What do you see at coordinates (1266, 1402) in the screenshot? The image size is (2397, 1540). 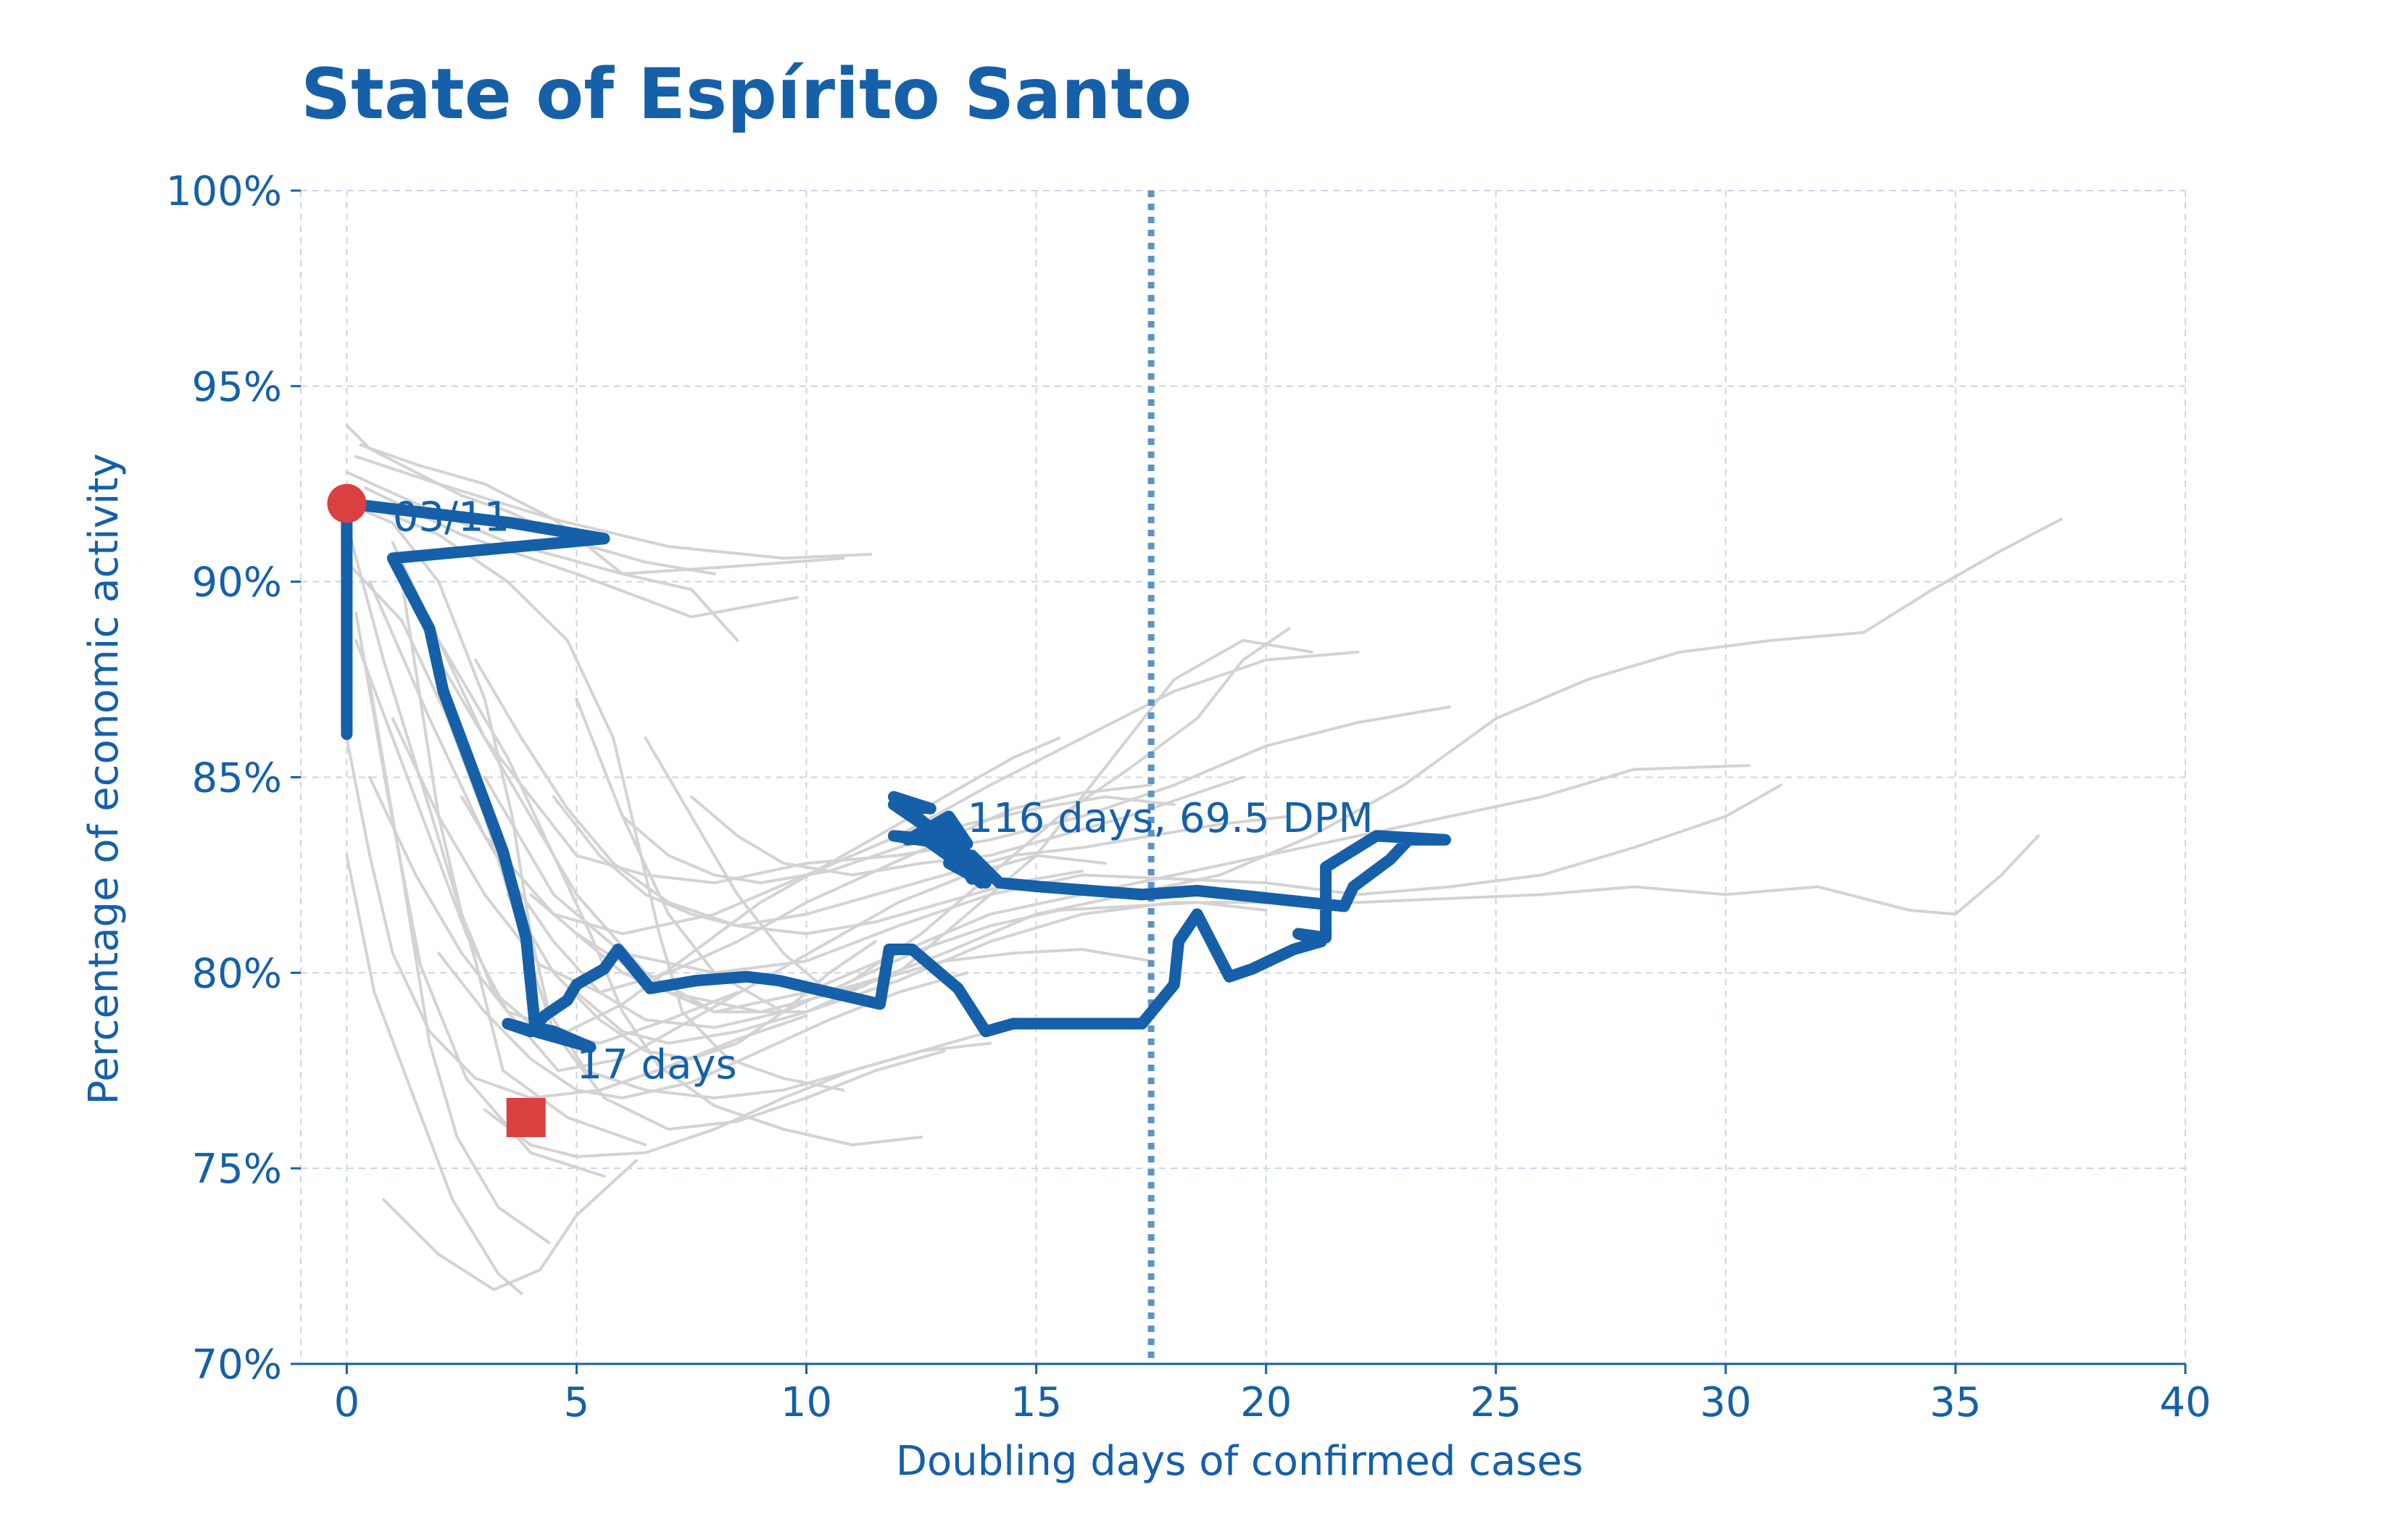 I see `x-tick-label: 20` at bounding box center [1266, 1402].